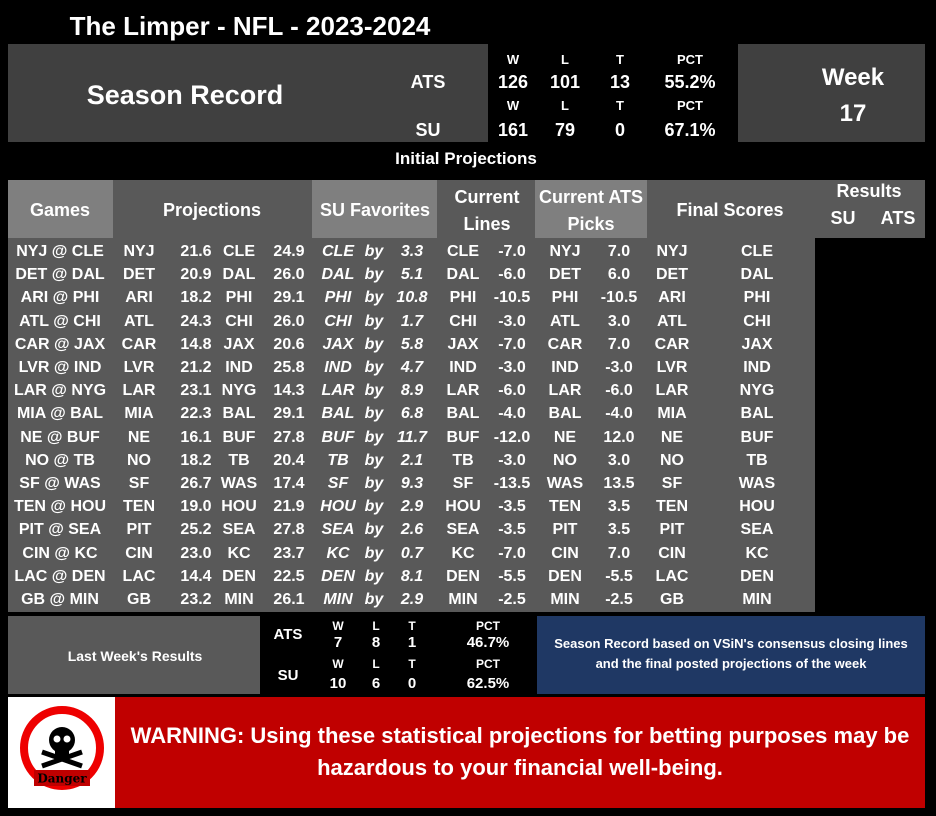  What do you see at coordinates (139, 251) in the screenshot?
I see `cell: NYJ` at bounding box center [139, 251].